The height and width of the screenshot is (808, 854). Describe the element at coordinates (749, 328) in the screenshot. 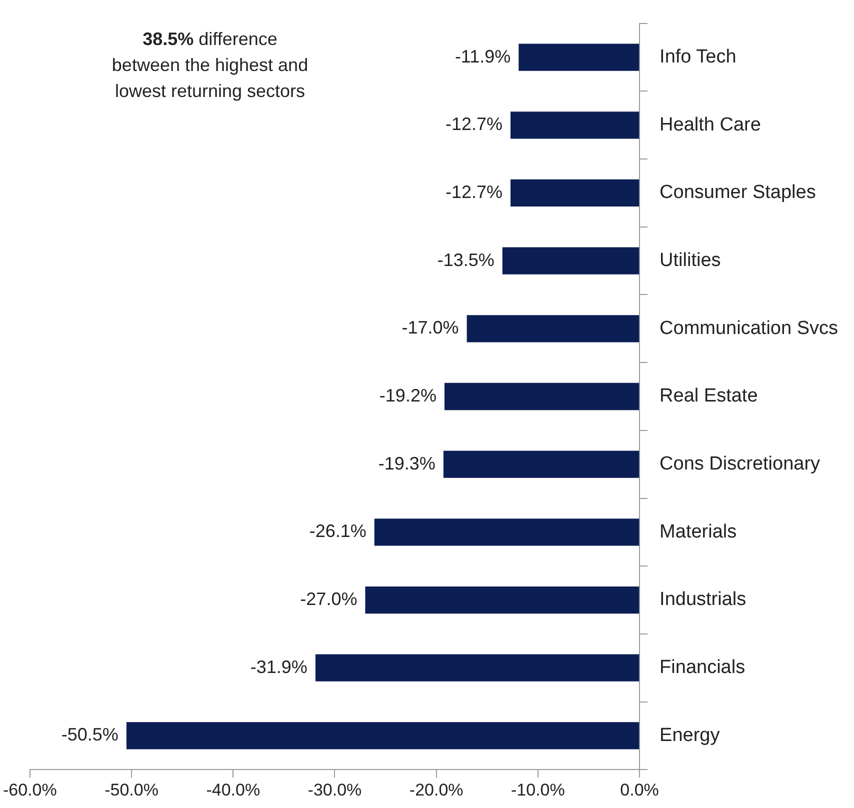

I see `y-tick-label: Communication Svcs` at that location.